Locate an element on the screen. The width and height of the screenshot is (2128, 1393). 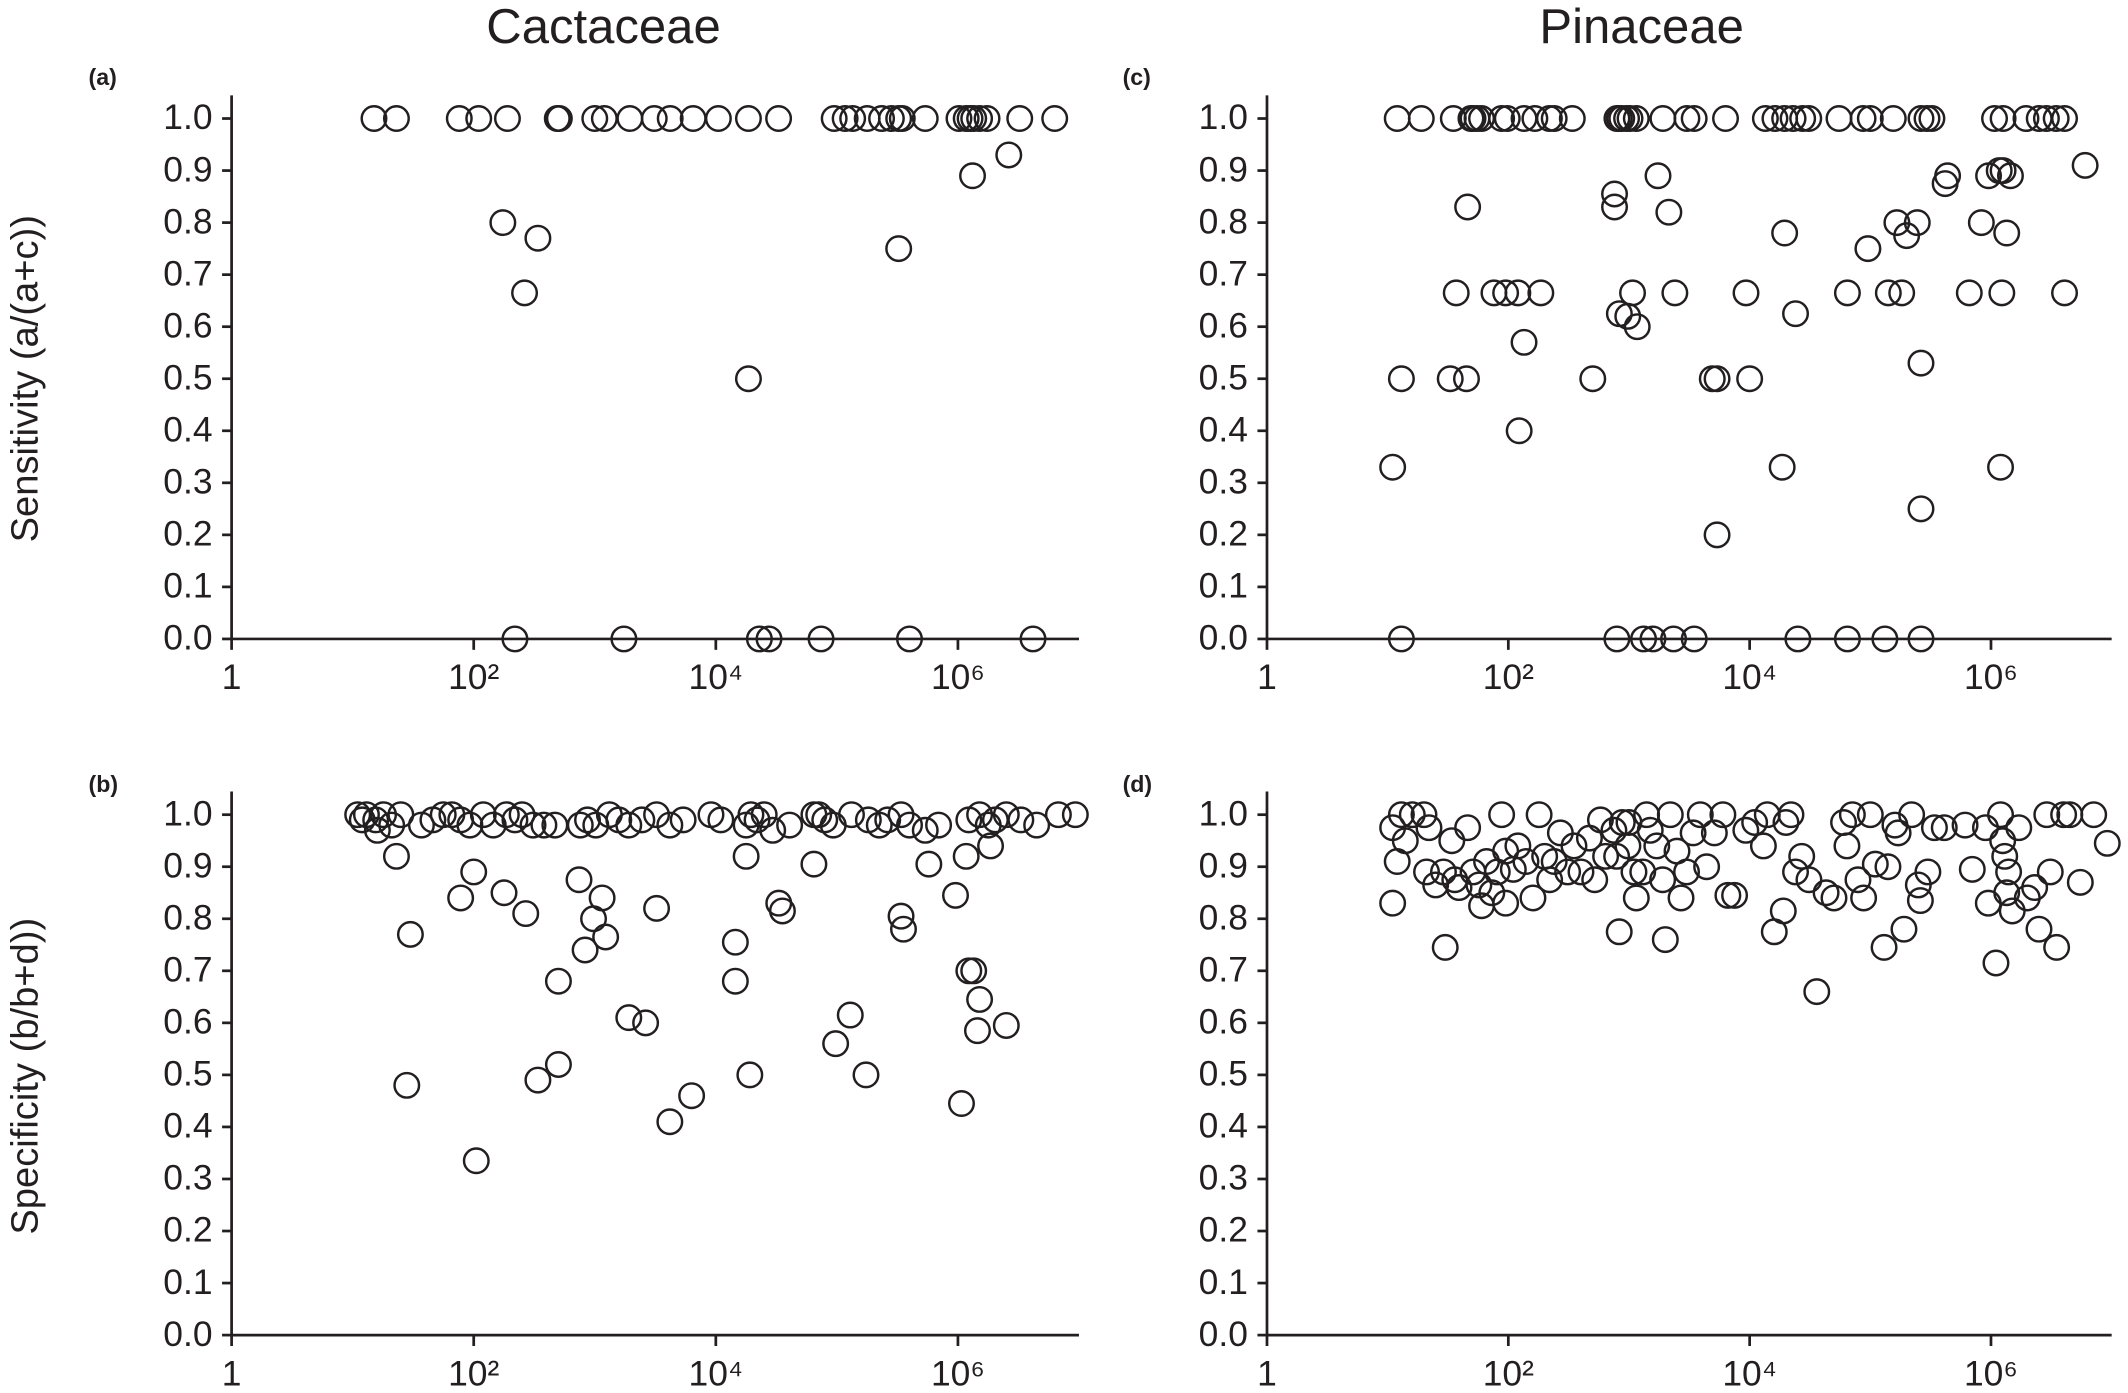
y-tick-label: 1.0 is located at coordinates (1223, 117).